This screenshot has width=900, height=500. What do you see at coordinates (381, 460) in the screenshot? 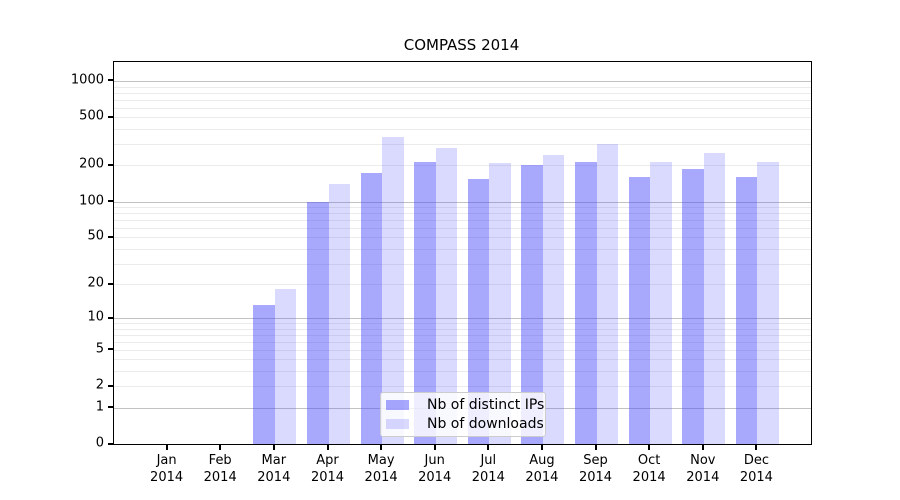
I see `x-tick-month: May` at bounding box center [381, 460].